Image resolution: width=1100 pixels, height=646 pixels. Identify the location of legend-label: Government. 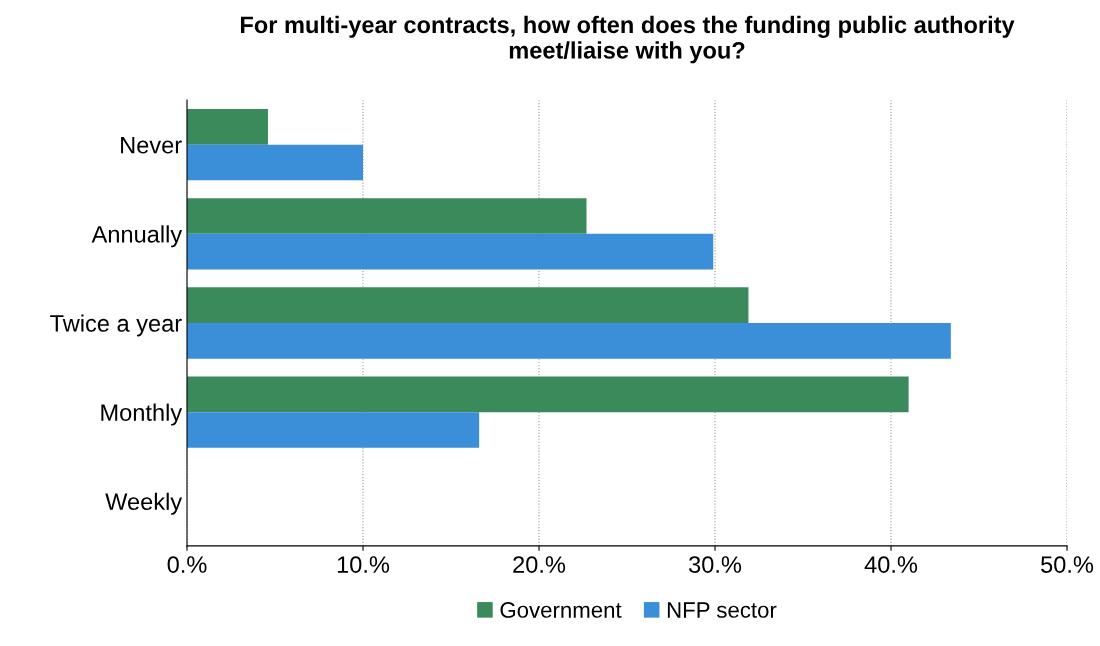
(561, 610).